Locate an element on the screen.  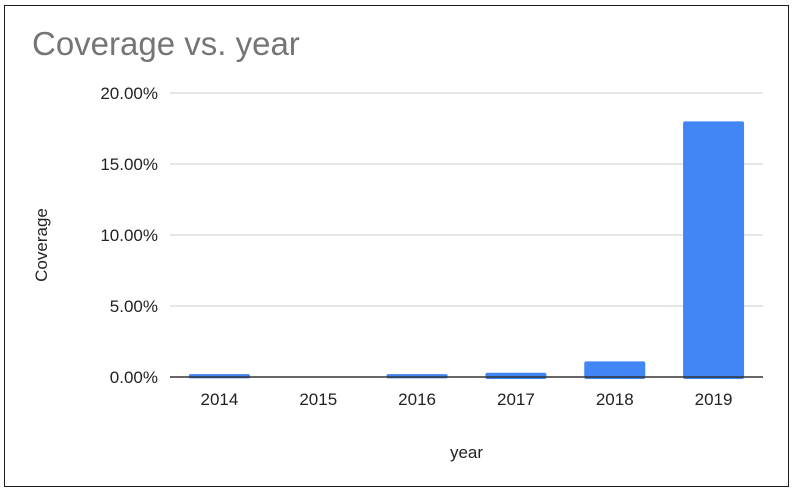
y-tick-label: 20.00% is located at coordinates (129, 93).